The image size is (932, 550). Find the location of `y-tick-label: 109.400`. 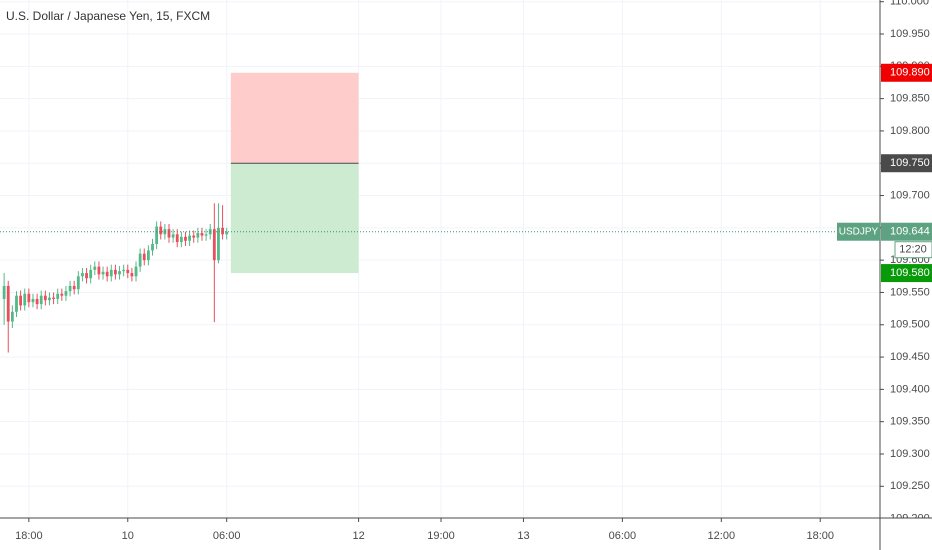

y-tick-label: 109.400 is located at coordinates (910, 389).